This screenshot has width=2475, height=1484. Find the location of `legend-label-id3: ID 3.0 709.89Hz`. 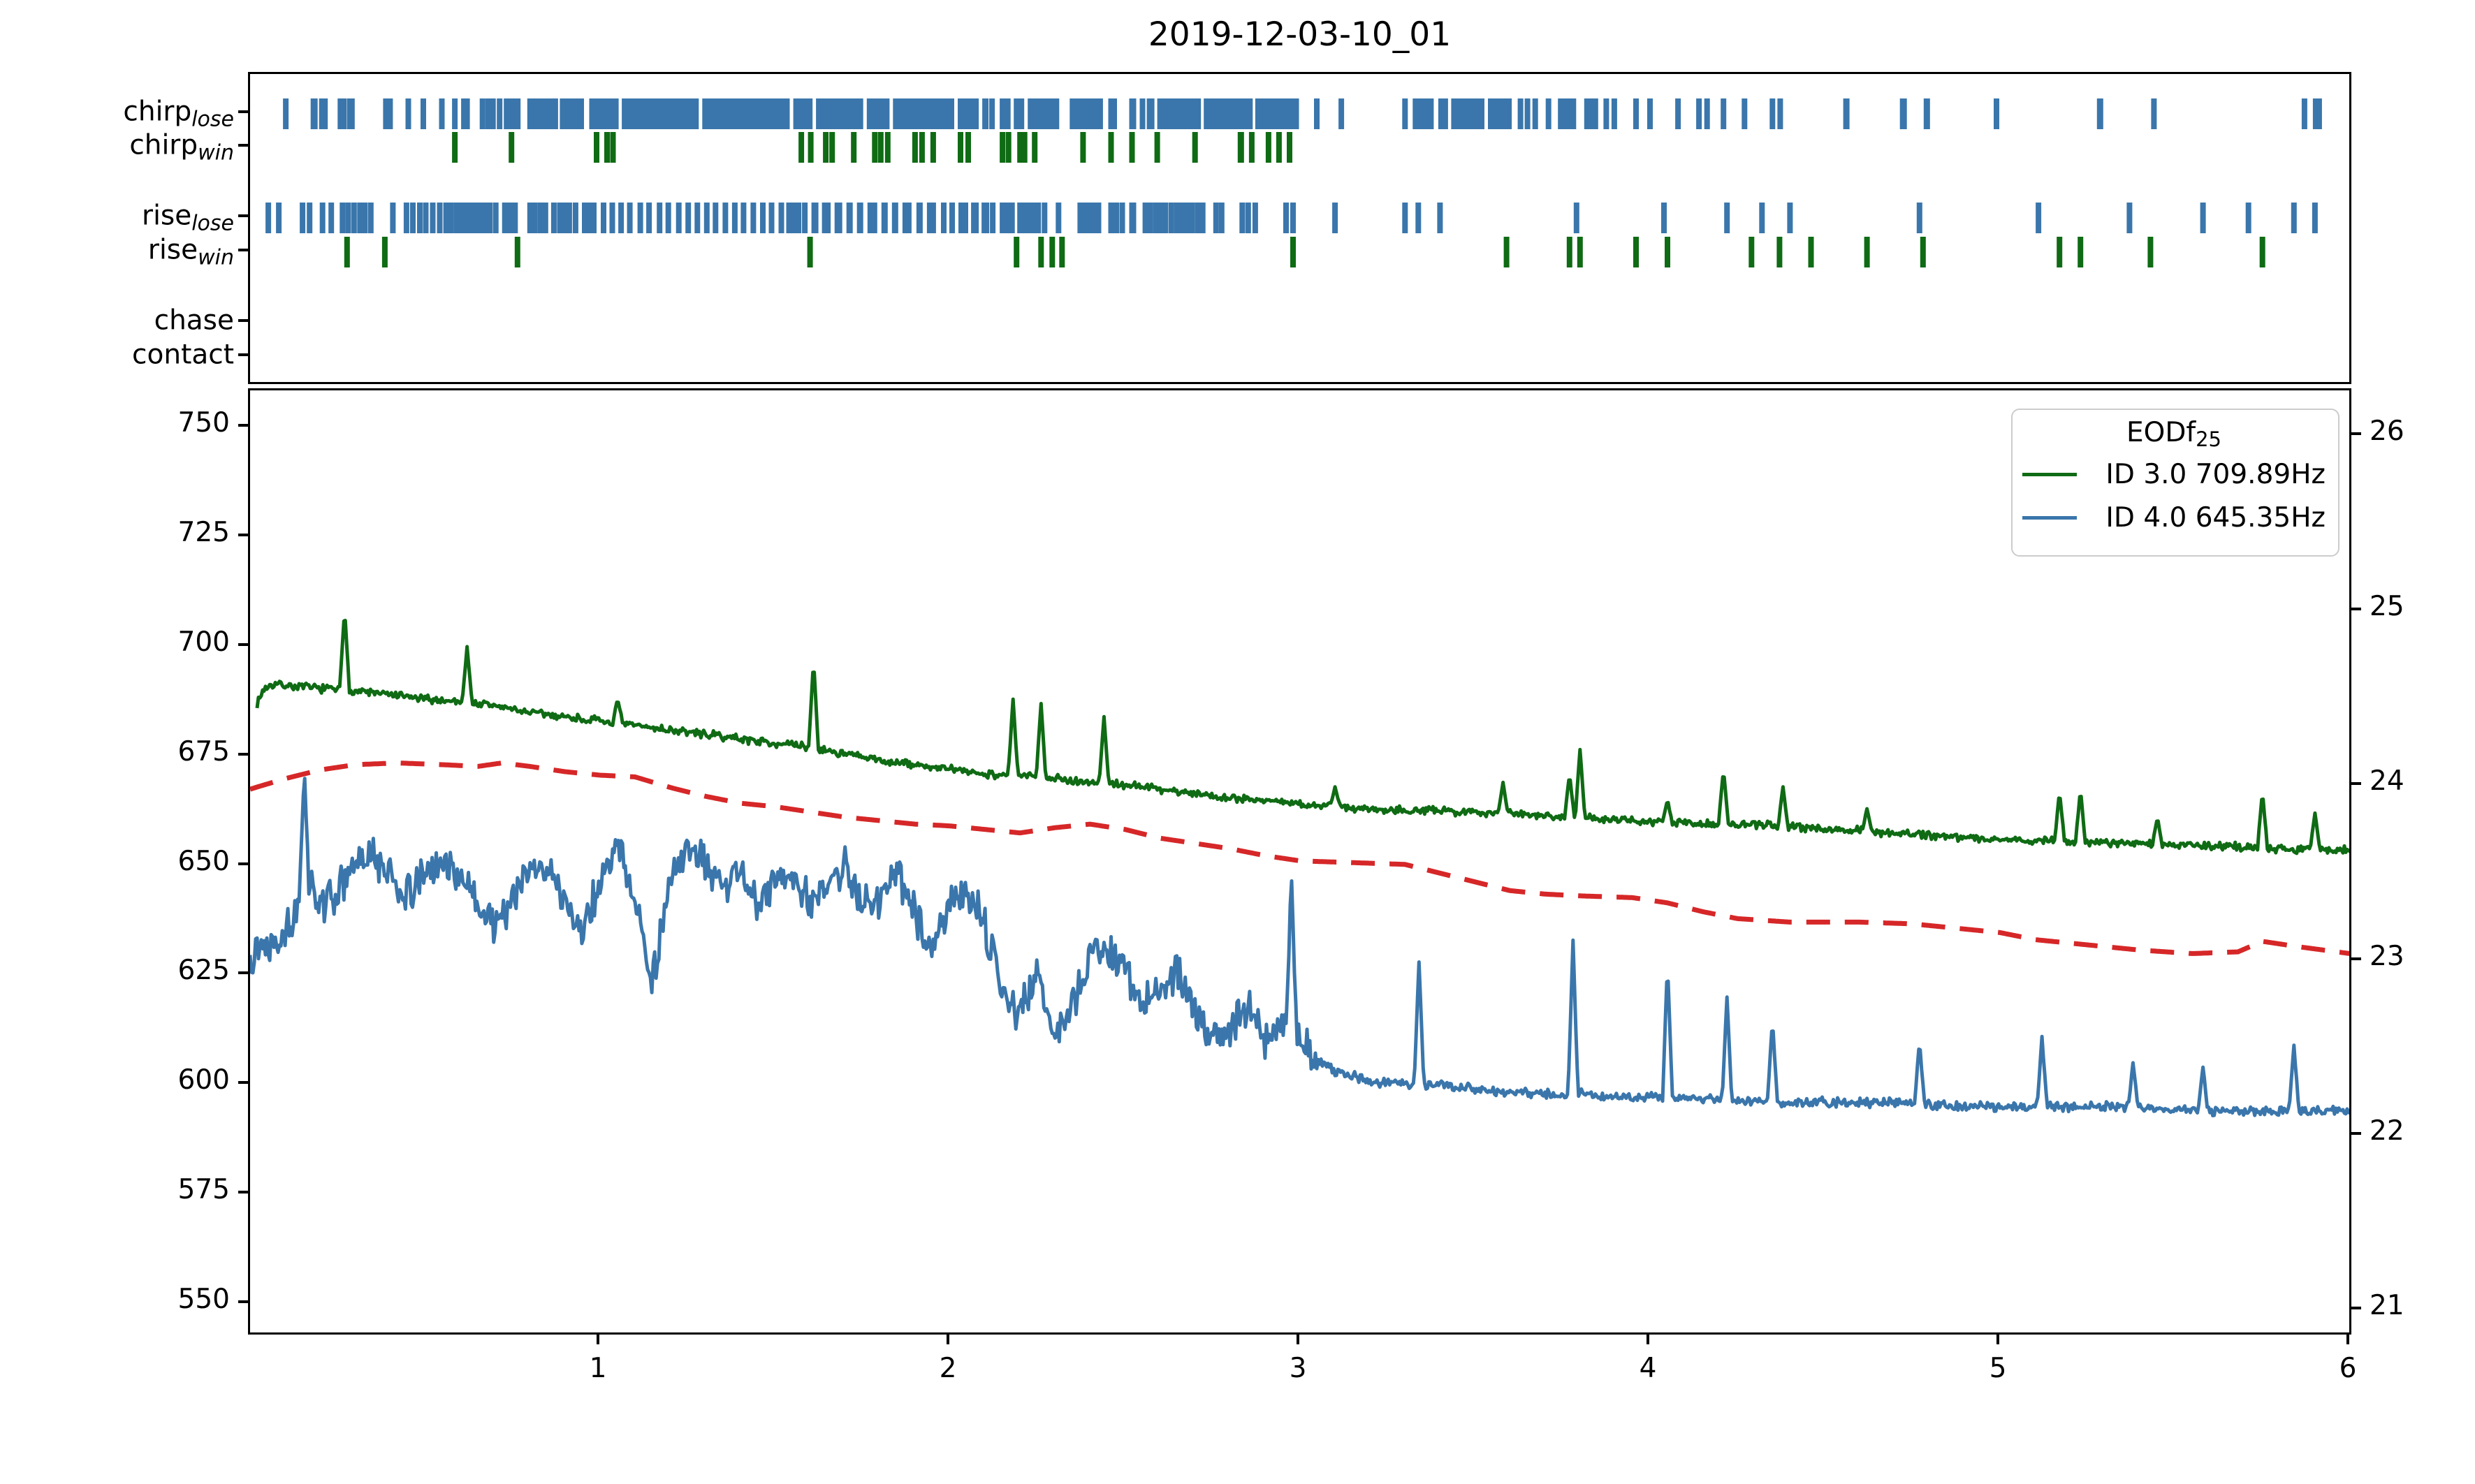

legend-label-id3: ID 3.0 709.89Hz is located at coordinates (2215, 474).